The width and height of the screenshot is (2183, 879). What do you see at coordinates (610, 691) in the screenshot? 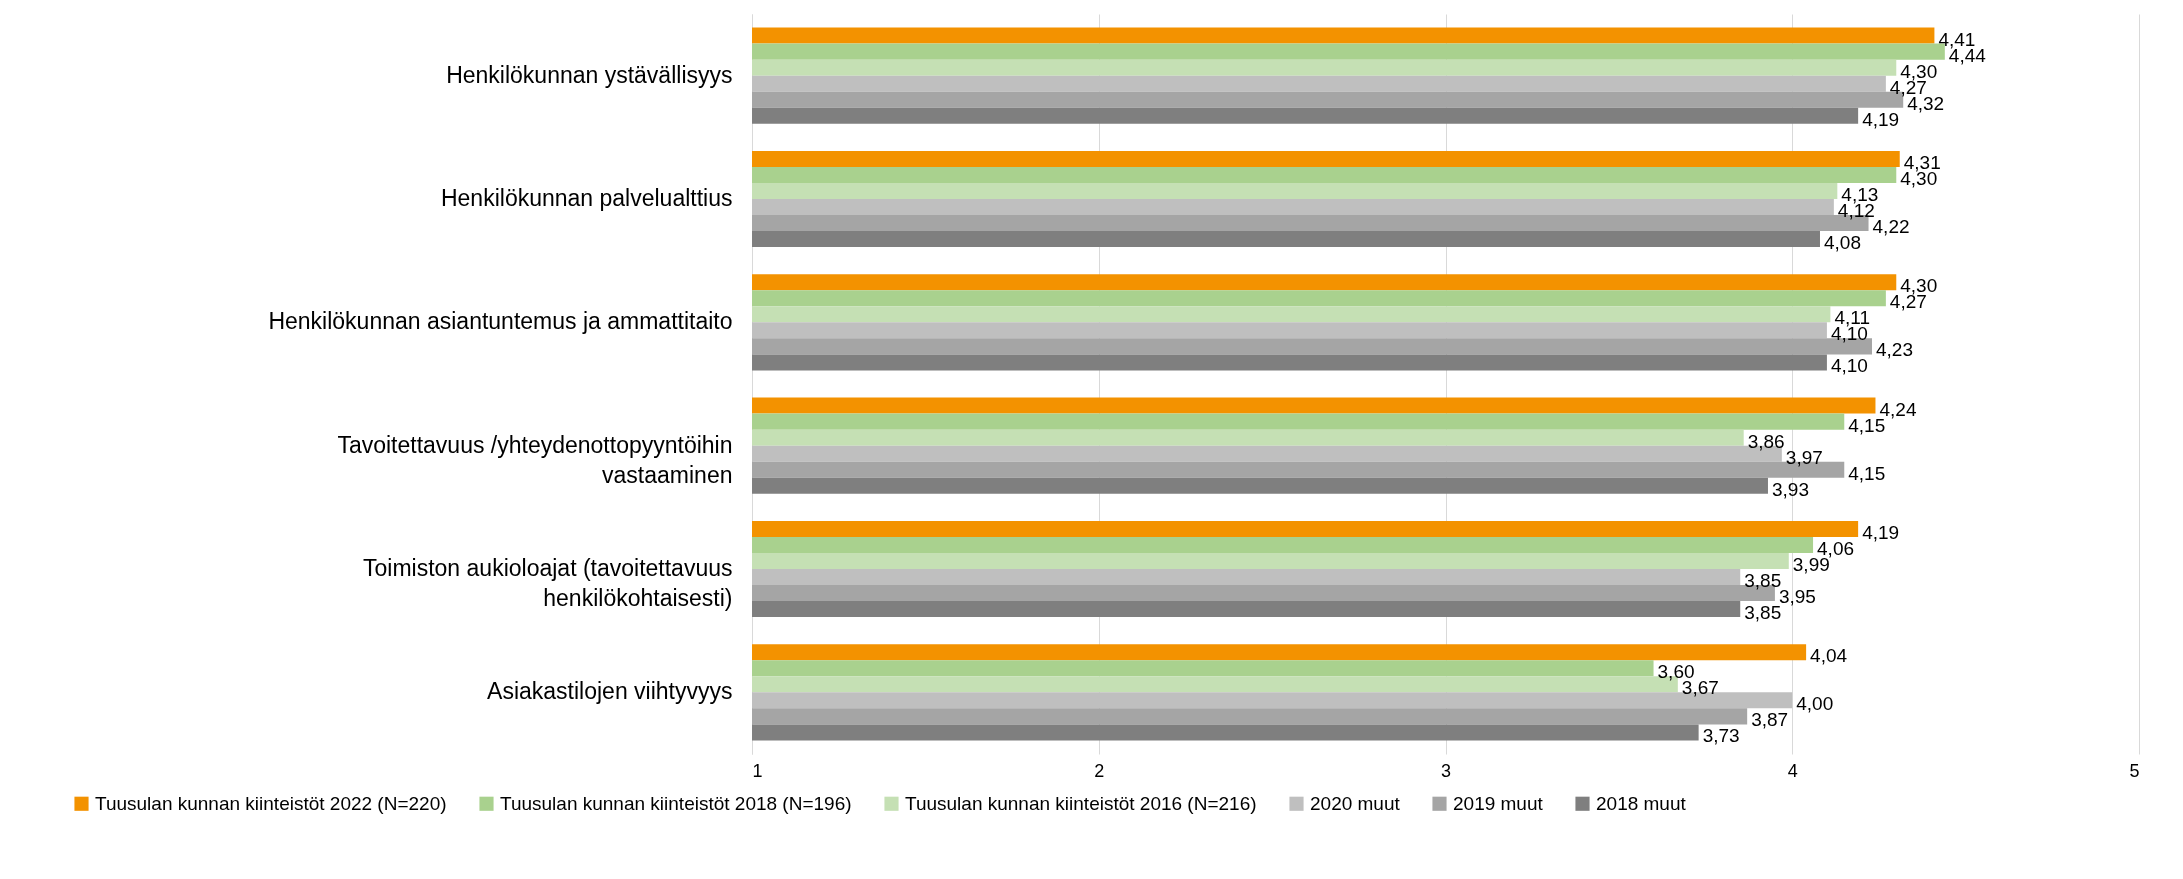
I see `y-tick-label: Asiakastilojen viihtyvyys` at bounding box center [610, 691].